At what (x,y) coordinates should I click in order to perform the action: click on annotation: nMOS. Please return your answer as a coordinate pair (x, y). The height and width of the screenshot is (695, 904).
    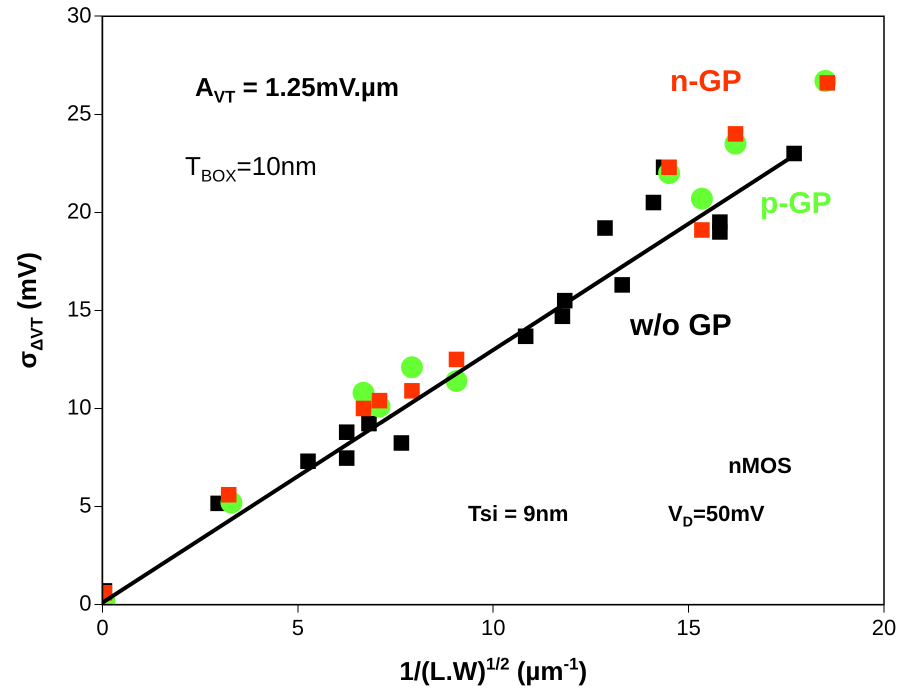
    Looking at the image, I should click on (760, 465).